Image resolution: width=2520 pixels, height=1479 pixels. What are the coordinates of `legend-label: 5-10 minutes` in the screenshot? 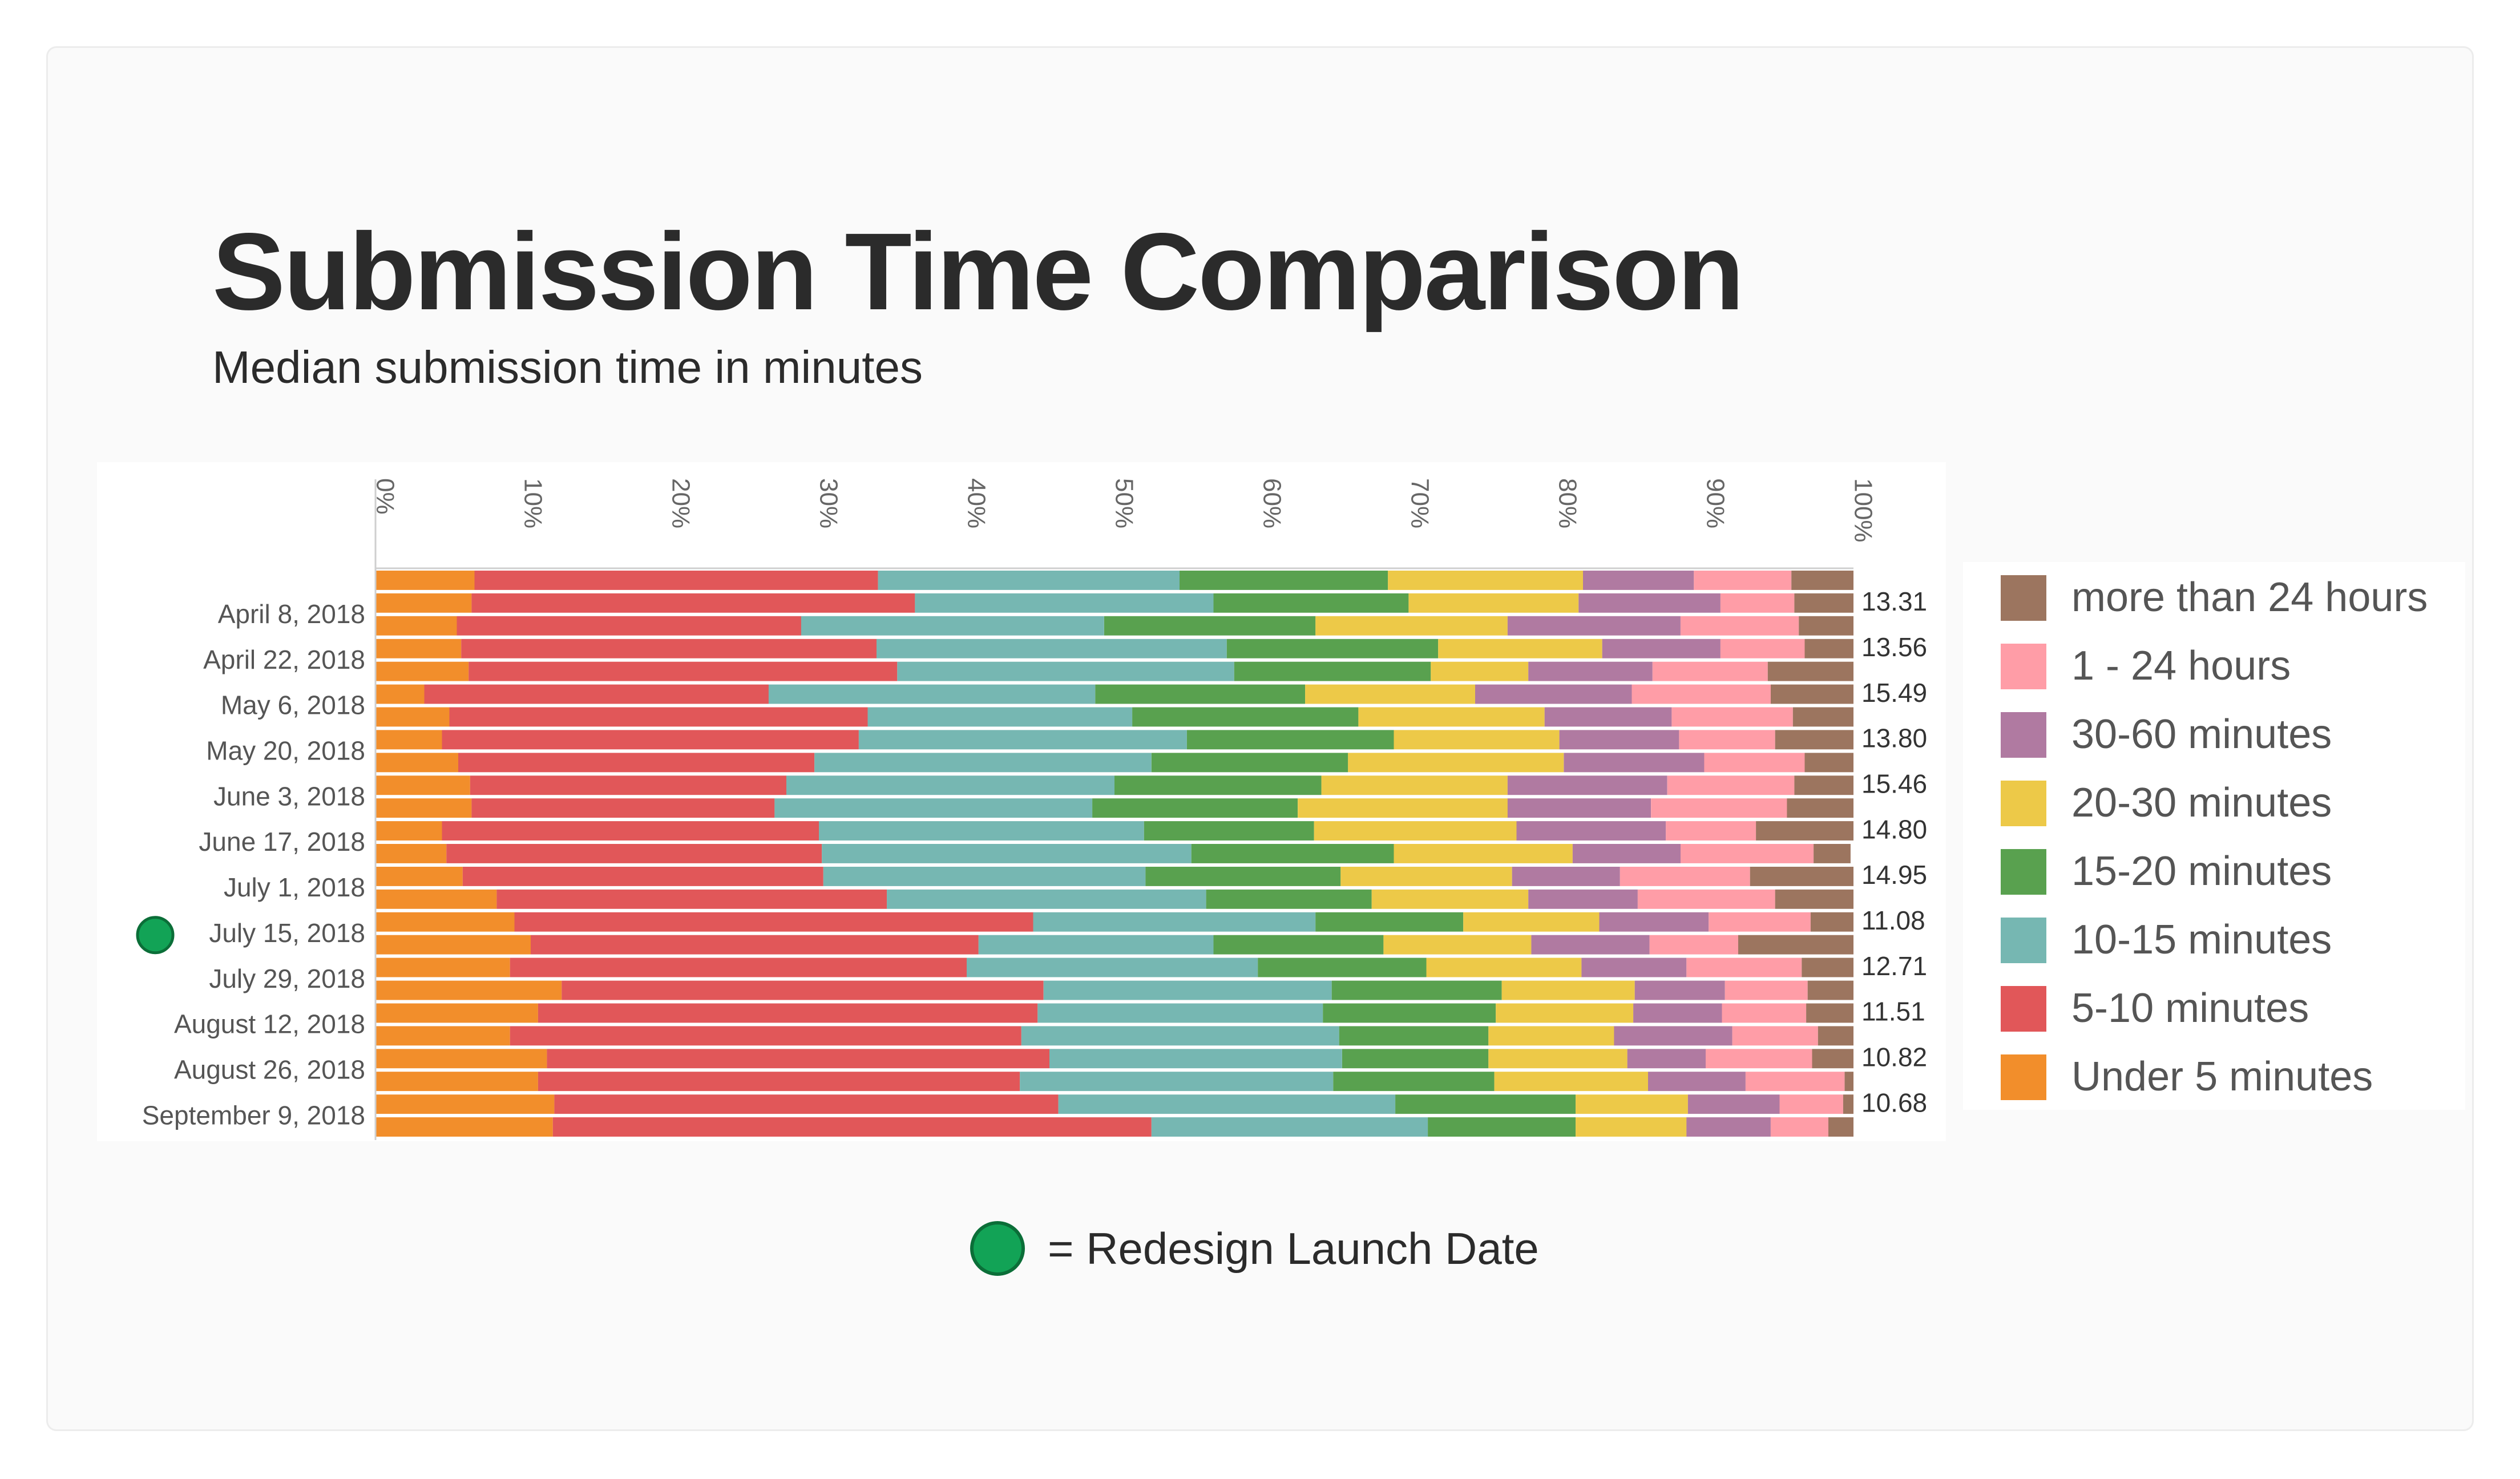 It's located at (2190, 1008).